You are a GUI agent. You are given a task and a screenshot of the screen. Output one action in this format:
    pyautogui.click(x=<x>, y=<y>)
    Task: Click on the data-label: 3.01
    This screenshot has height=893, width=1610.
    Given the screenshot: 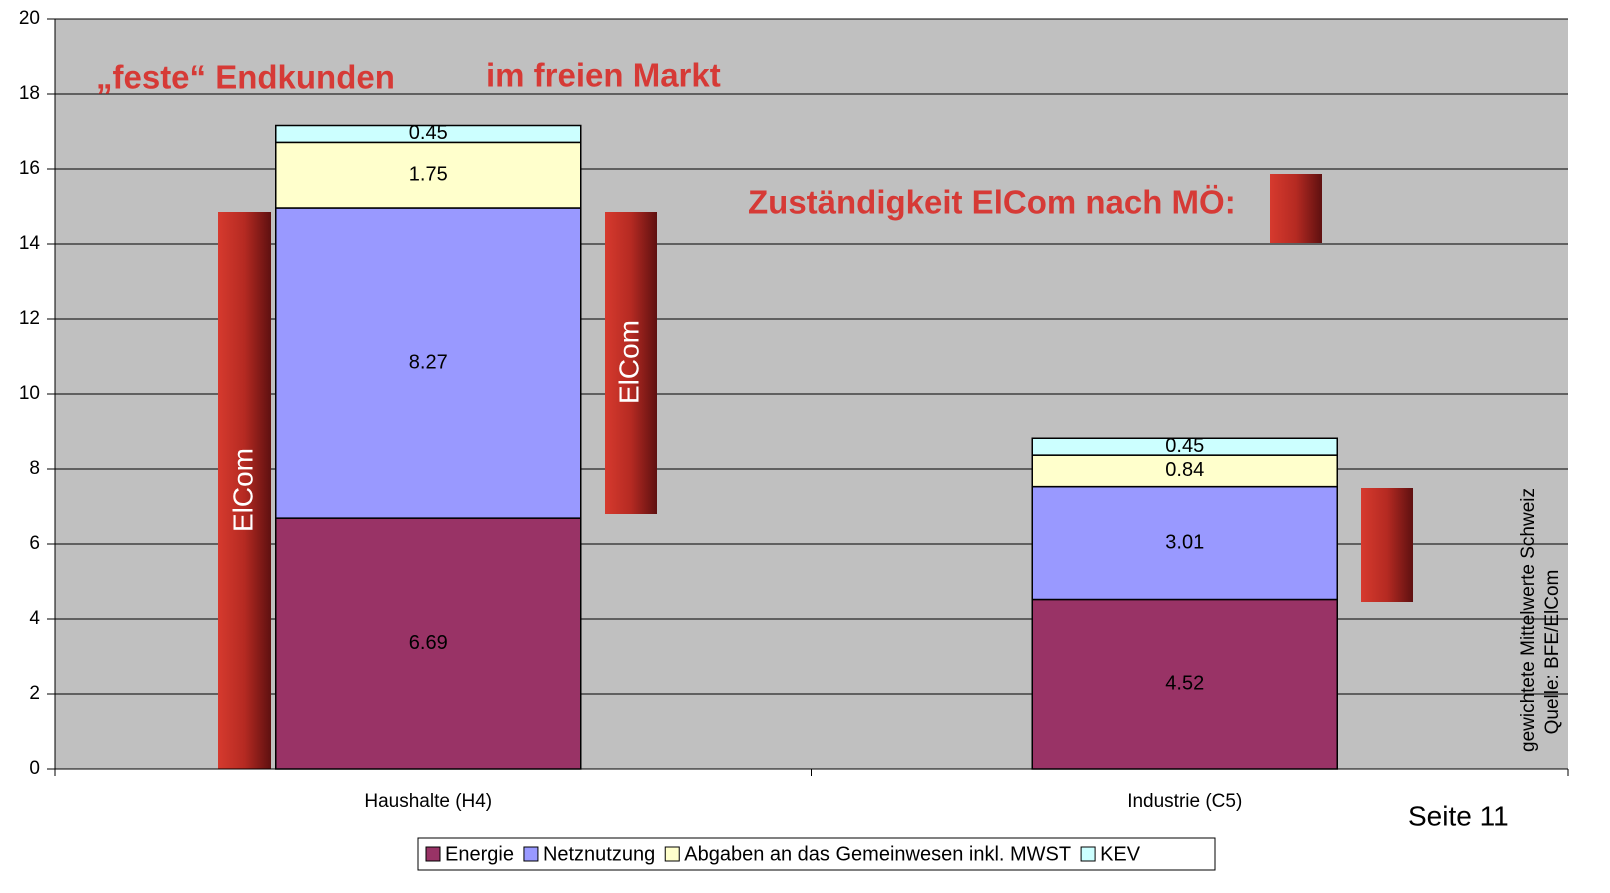 What is the action you would take?
    pyautogui.click(x=1184, y=542)
    